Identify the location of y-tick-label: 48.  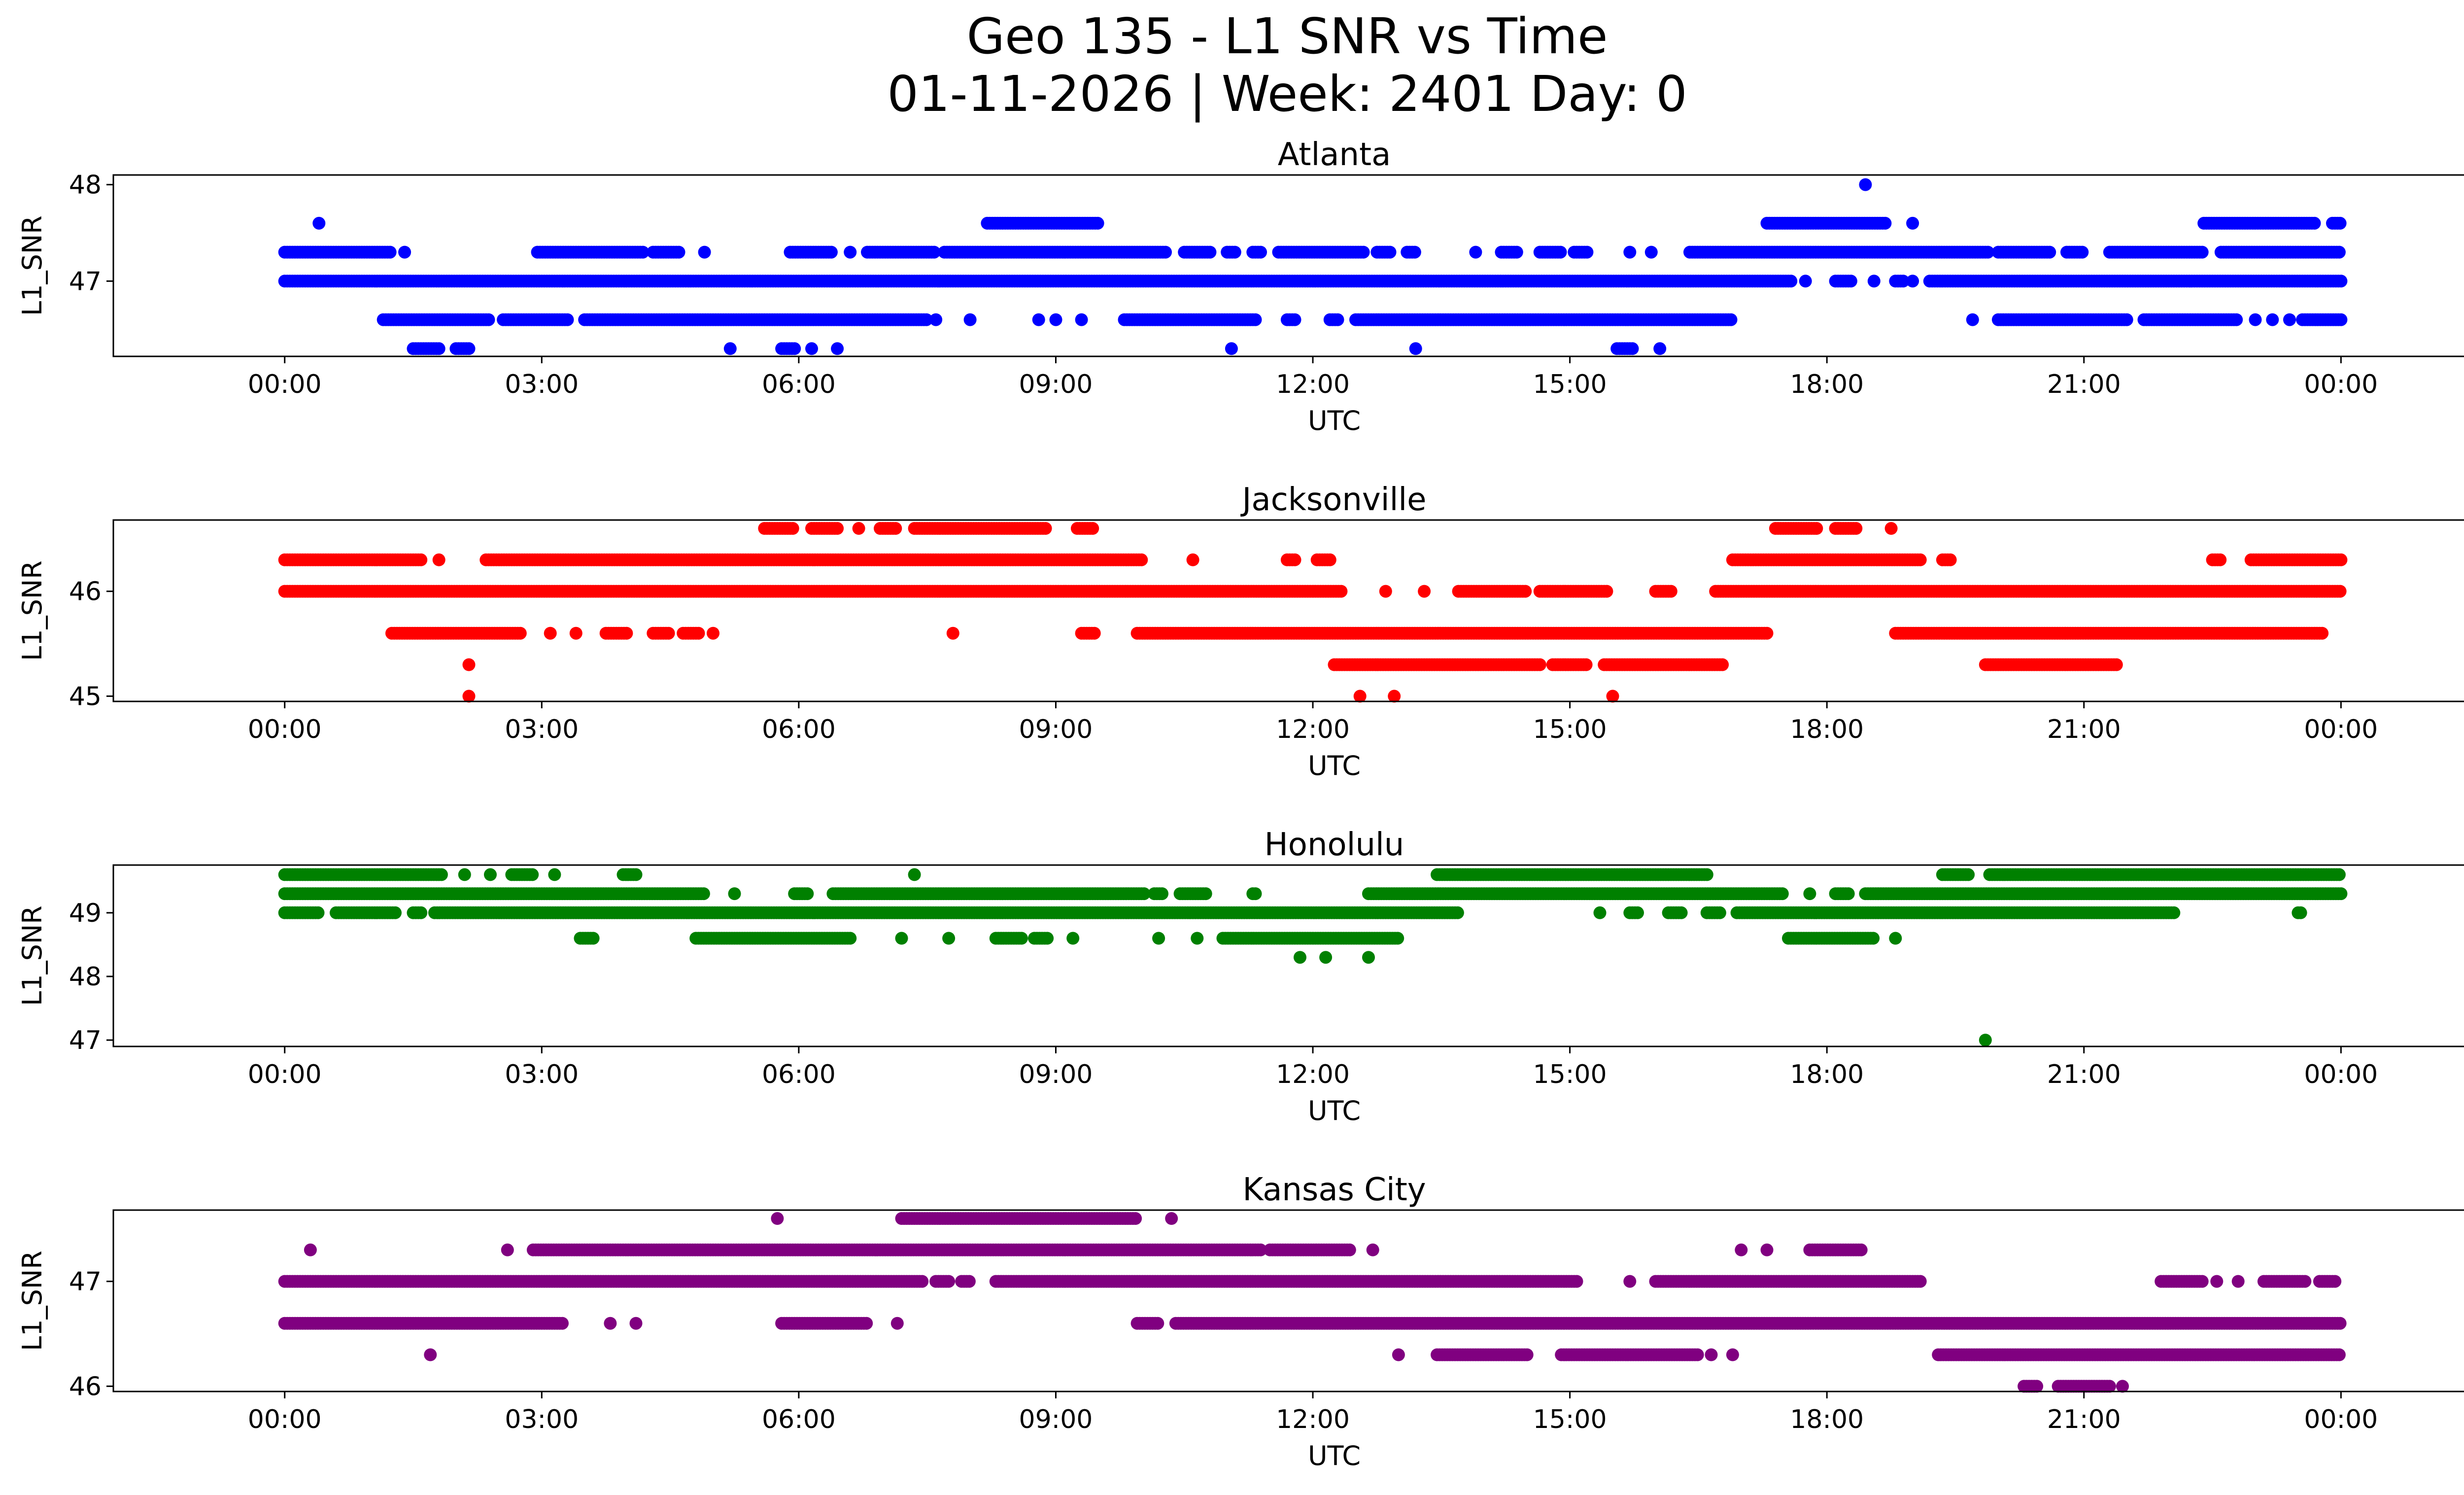
(85, 185).